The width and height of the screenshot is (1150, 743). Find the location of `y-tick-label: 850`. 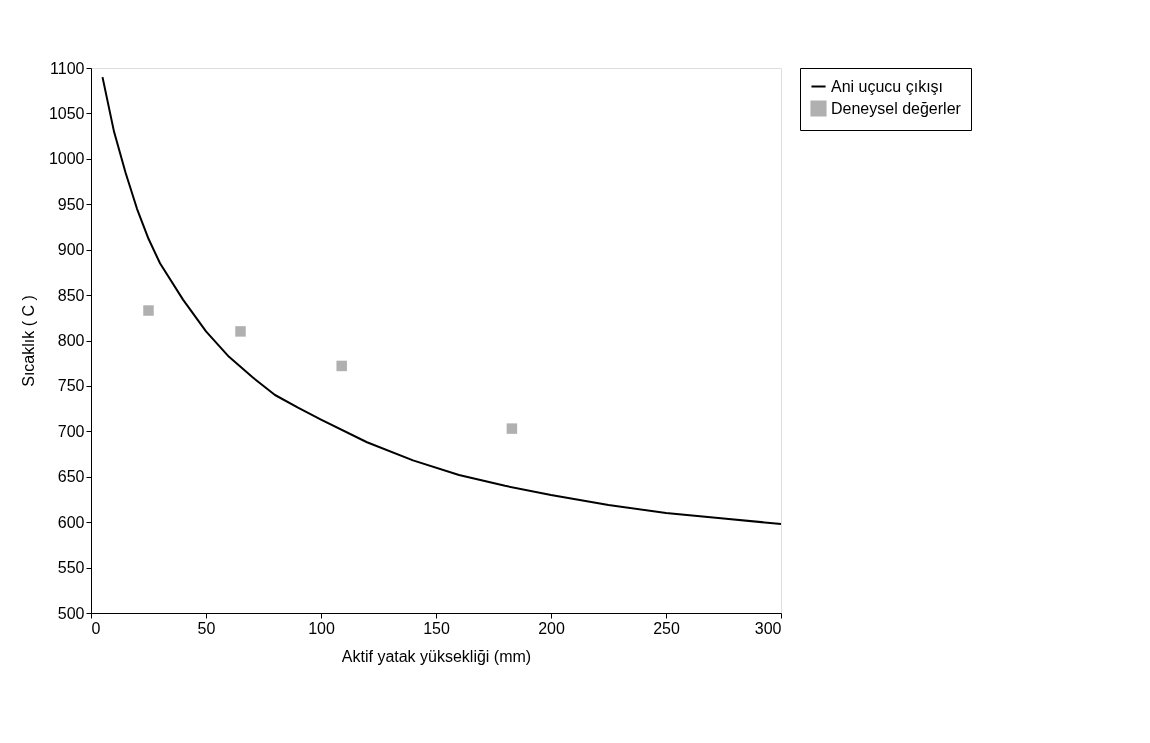

y-tick-label: 850 is located at coordinates (71, 295).